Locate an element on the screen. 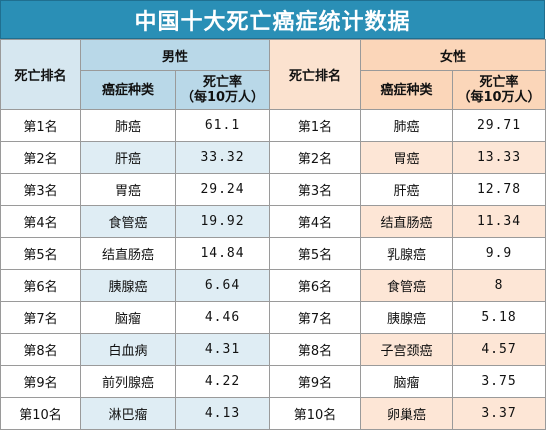 The height and width of the screenshot is (441, 547). female-death-rate-cell: 29.71 is located at coordinates (499, 125).